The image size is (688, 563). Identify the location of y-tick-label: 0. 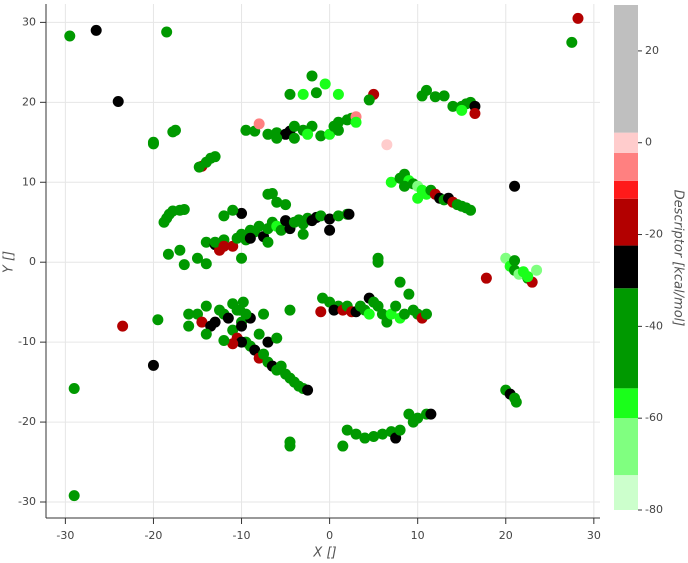
(32, 261).